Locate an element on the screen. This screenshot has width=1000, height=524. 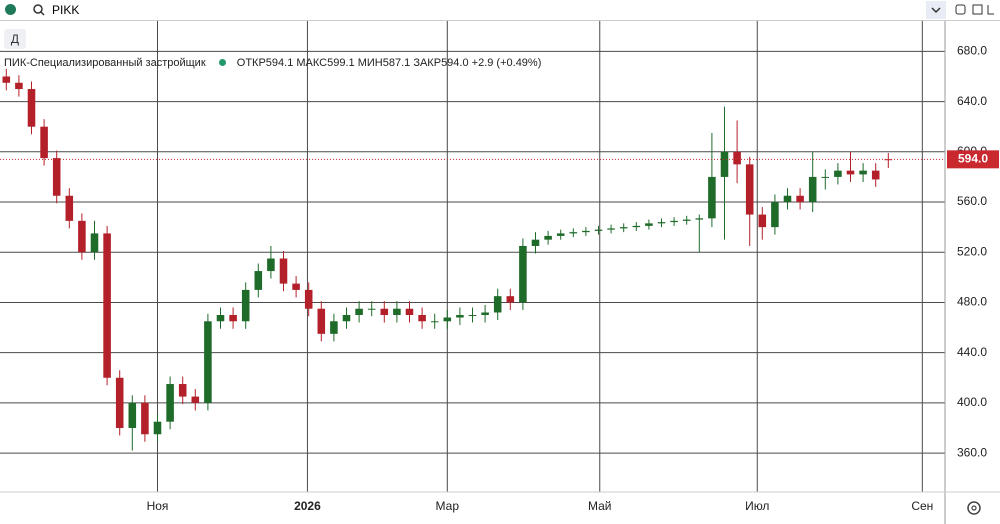
y-tick-label: 440.0 is located at coordinates (972, 352).